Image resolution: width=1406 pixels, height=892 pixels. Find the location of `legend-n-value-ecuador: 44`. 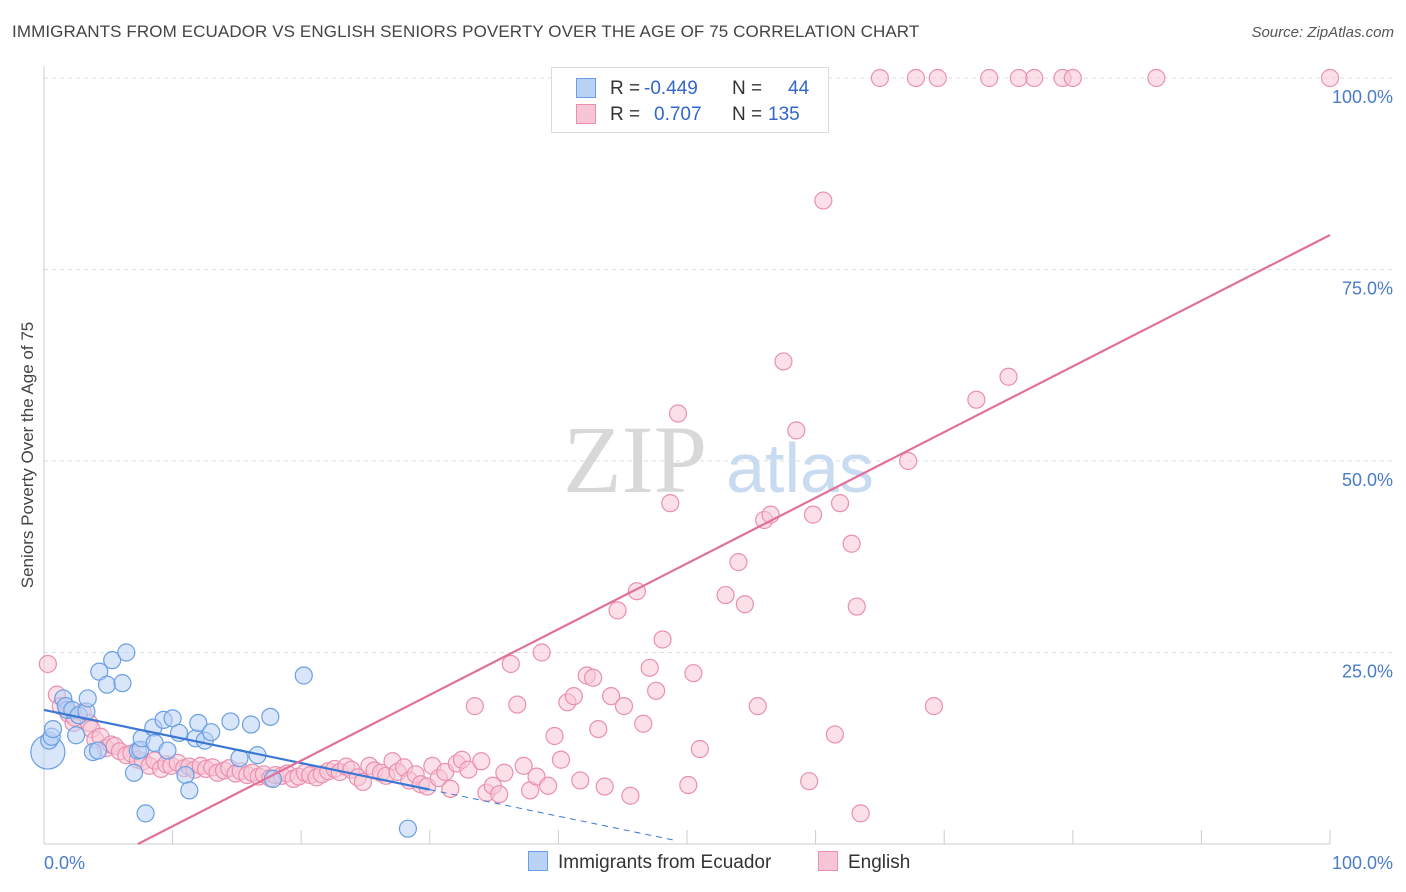

legend-n-value-ecuador: 44 is located at coordinates (799, 88).